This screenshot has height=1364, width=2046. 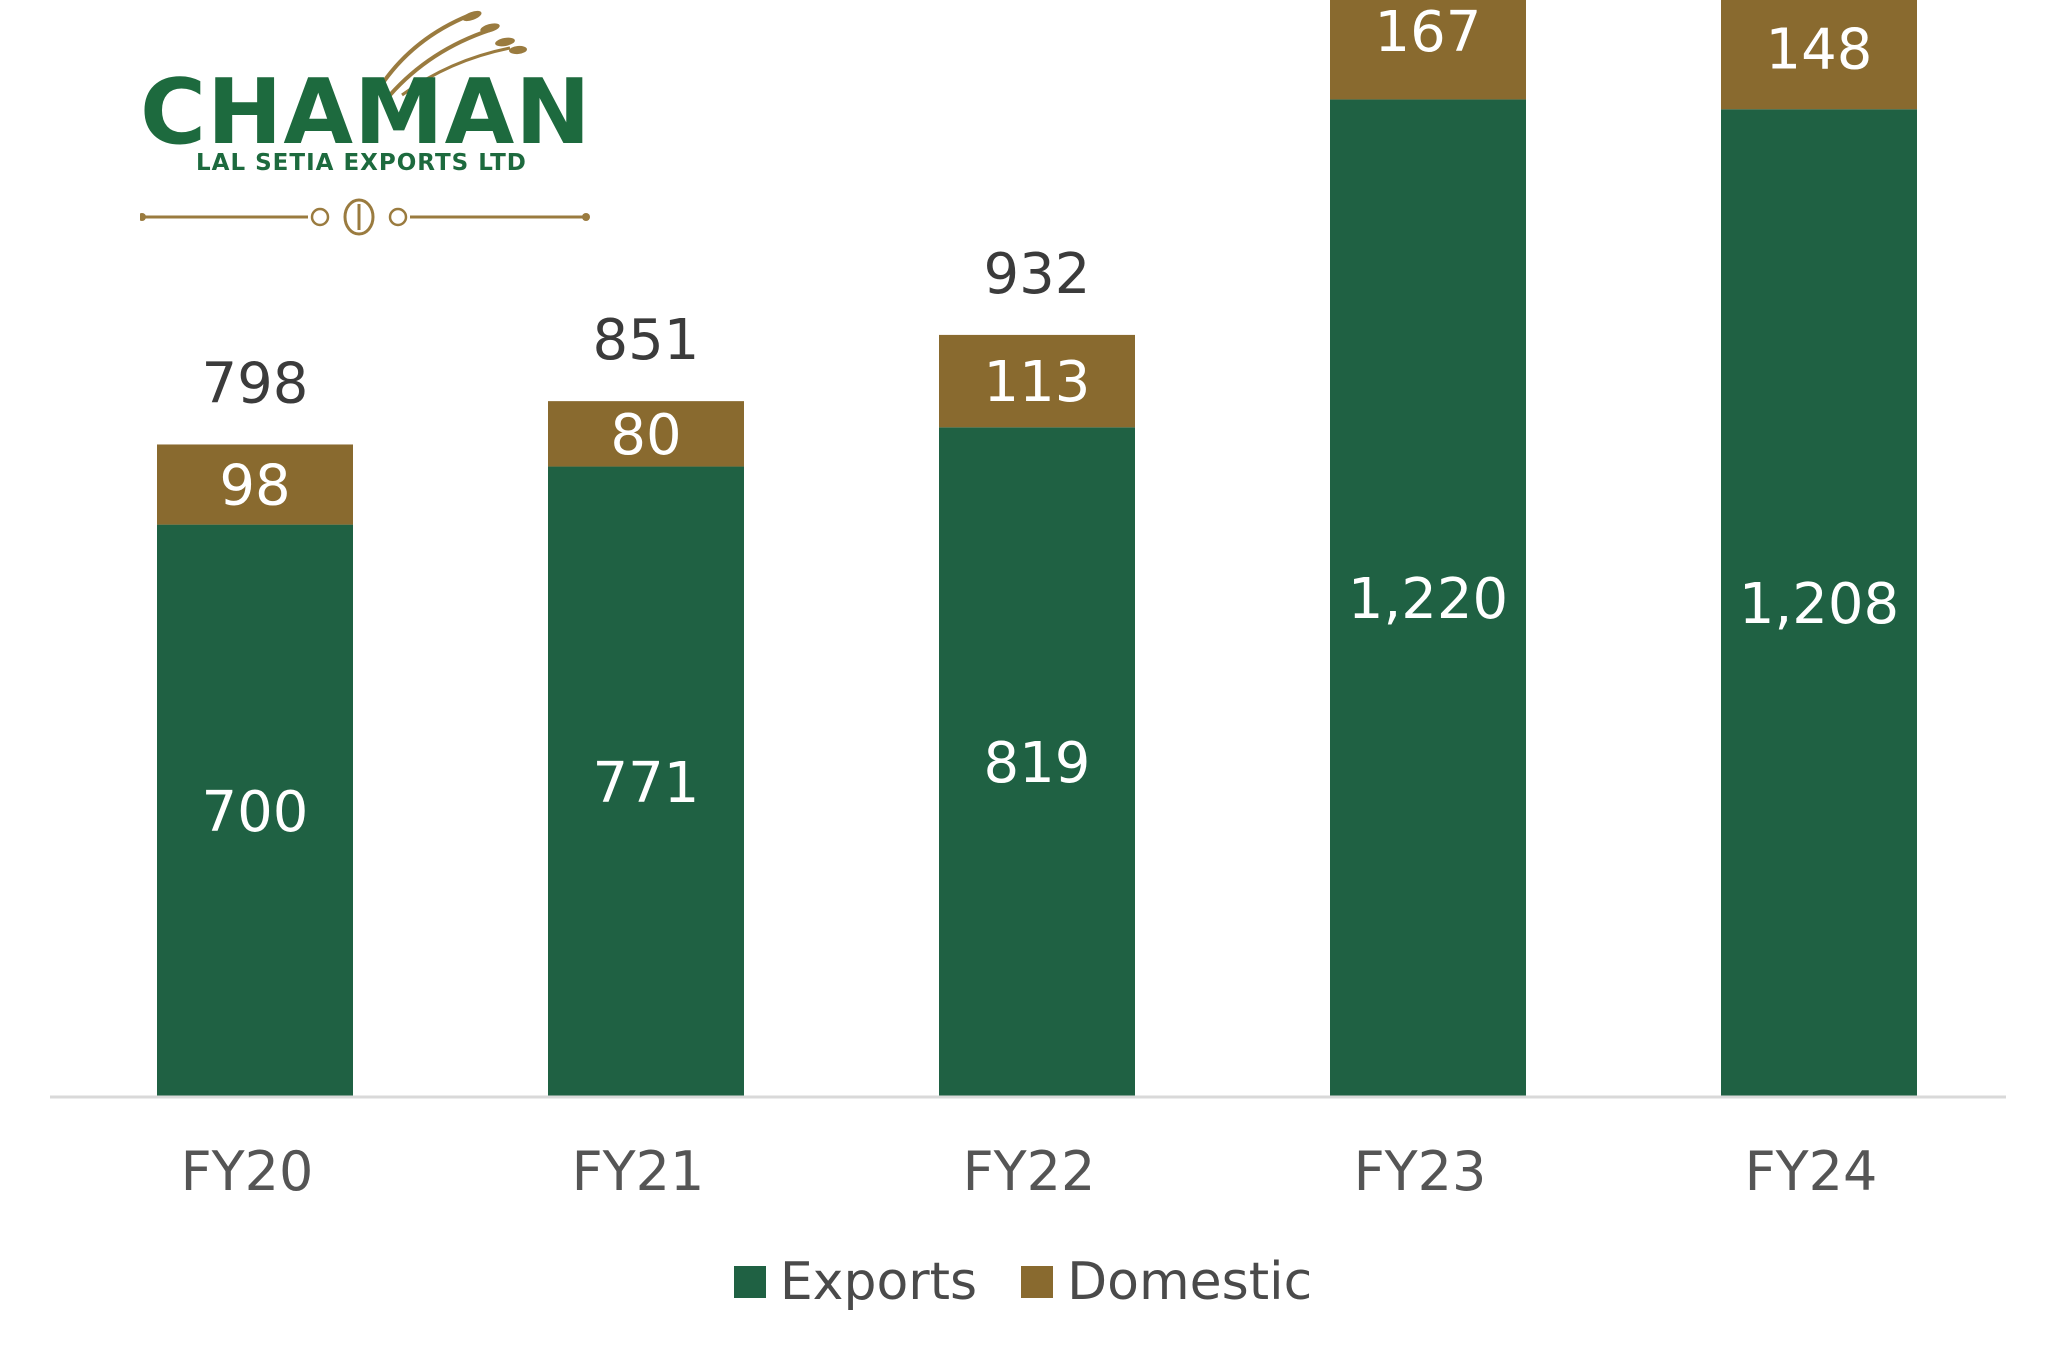 What do you see at coordinates (878, 1282) in the screenshot?
I see `legend-label-exports: Exports` at bounding box center [878, 1282].